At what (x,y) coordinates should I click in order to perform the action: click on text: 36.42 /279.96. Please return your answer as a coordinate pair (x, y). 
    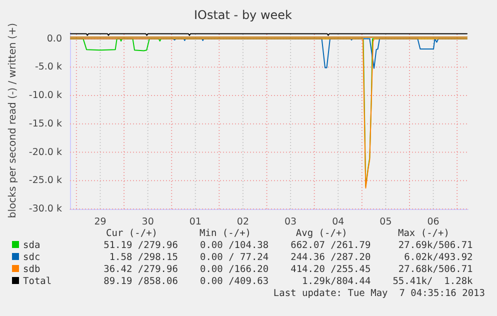
    Looking at the image, I should click on (140, 270).